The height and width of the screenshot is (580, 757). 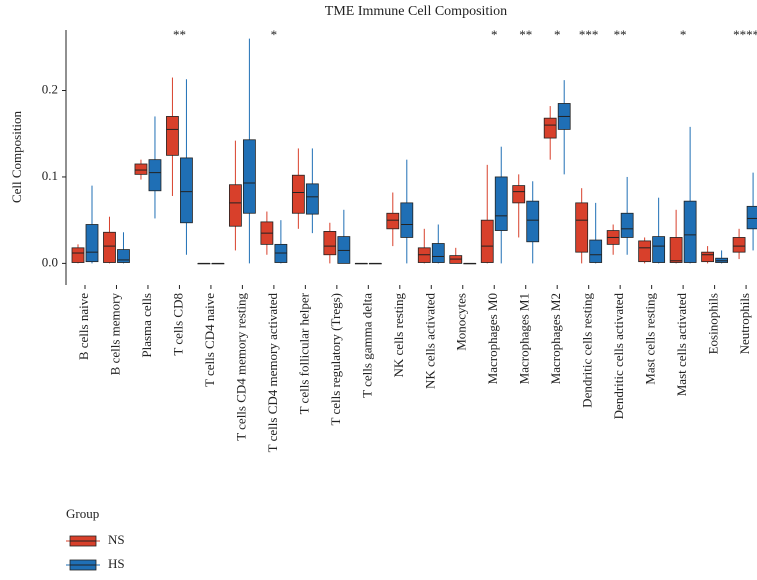 What do you see at coordinates (50, 261) in the screenshot?
I see `y-tick-label: 0.0` at bounding box center [50, 261].